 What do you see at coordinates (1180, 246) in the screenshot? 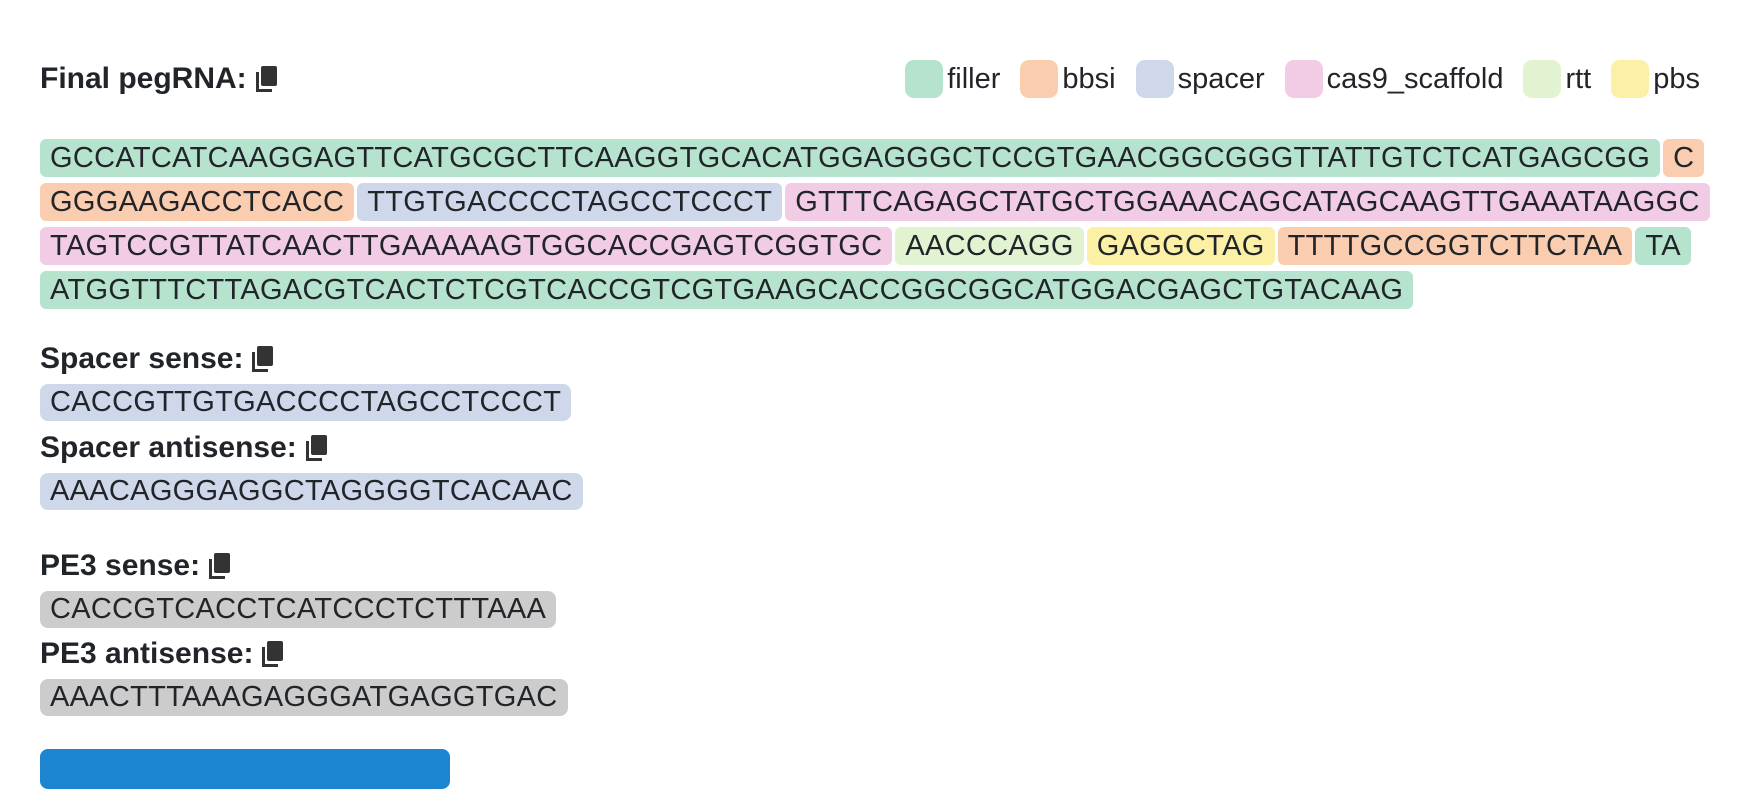
I see `sequence-segment: GAGGCTAG` at bounding box center [1180, 246].